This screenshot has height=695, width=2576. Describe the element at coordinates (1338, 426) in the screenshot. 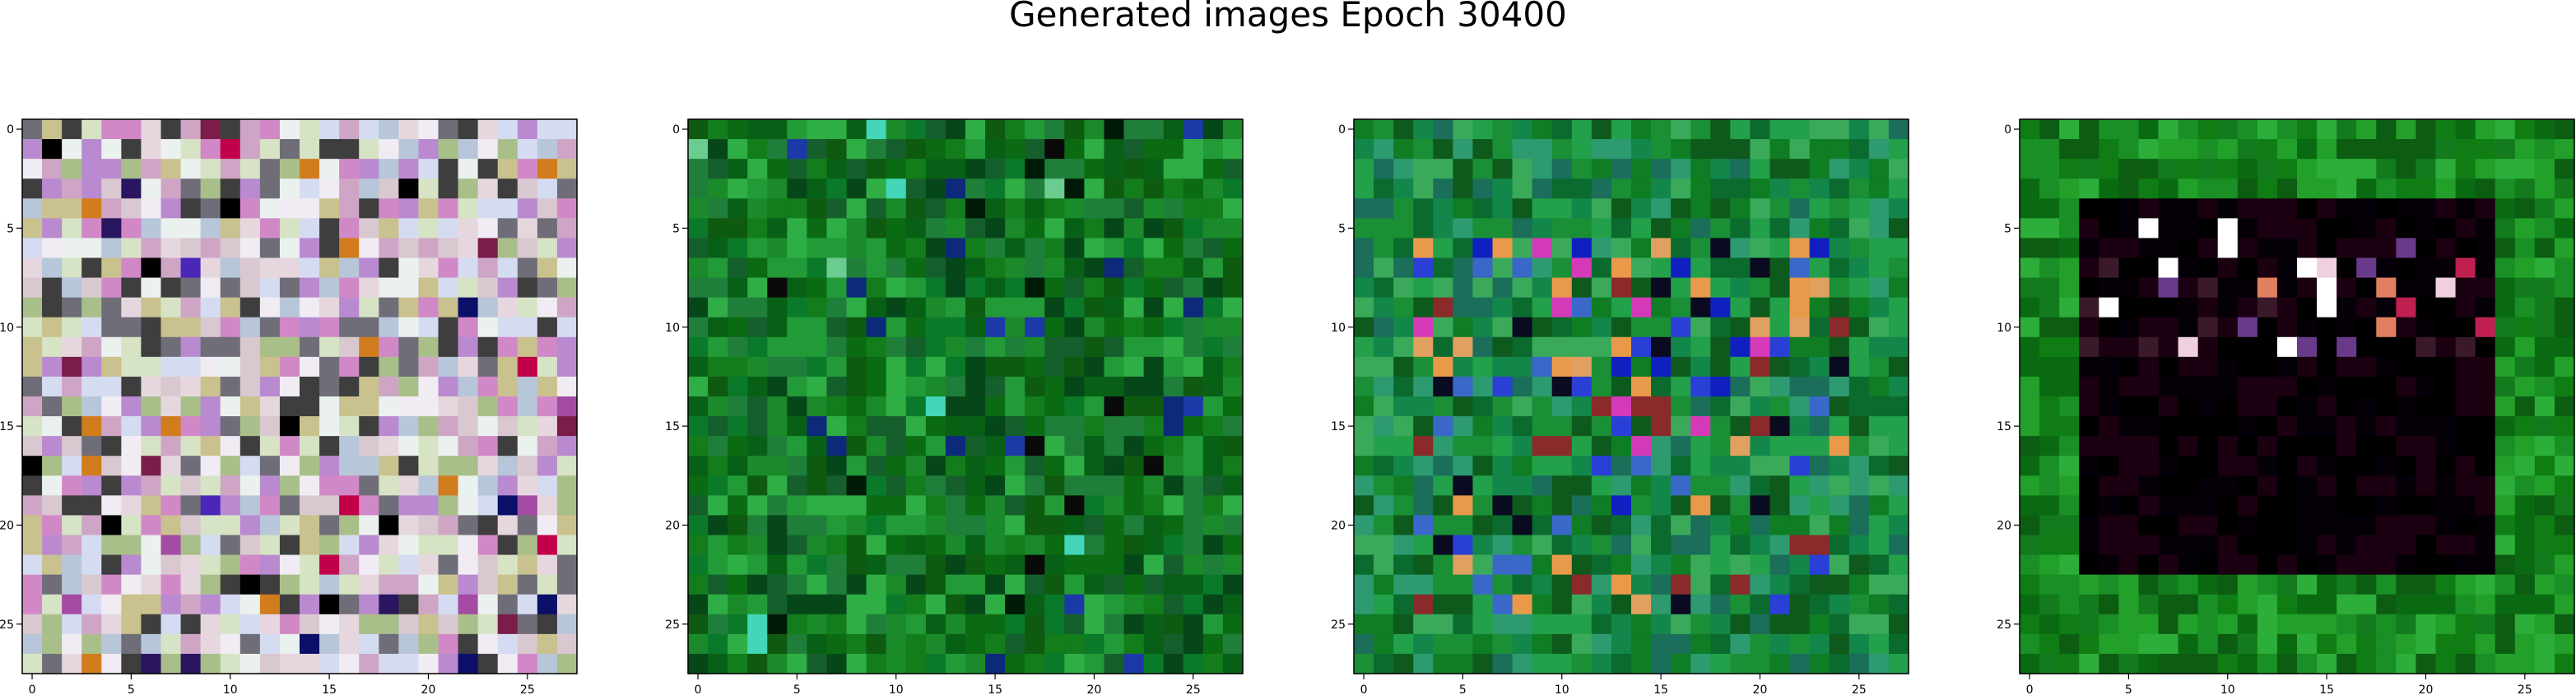

I see `y-tick-label: 15` at that location.